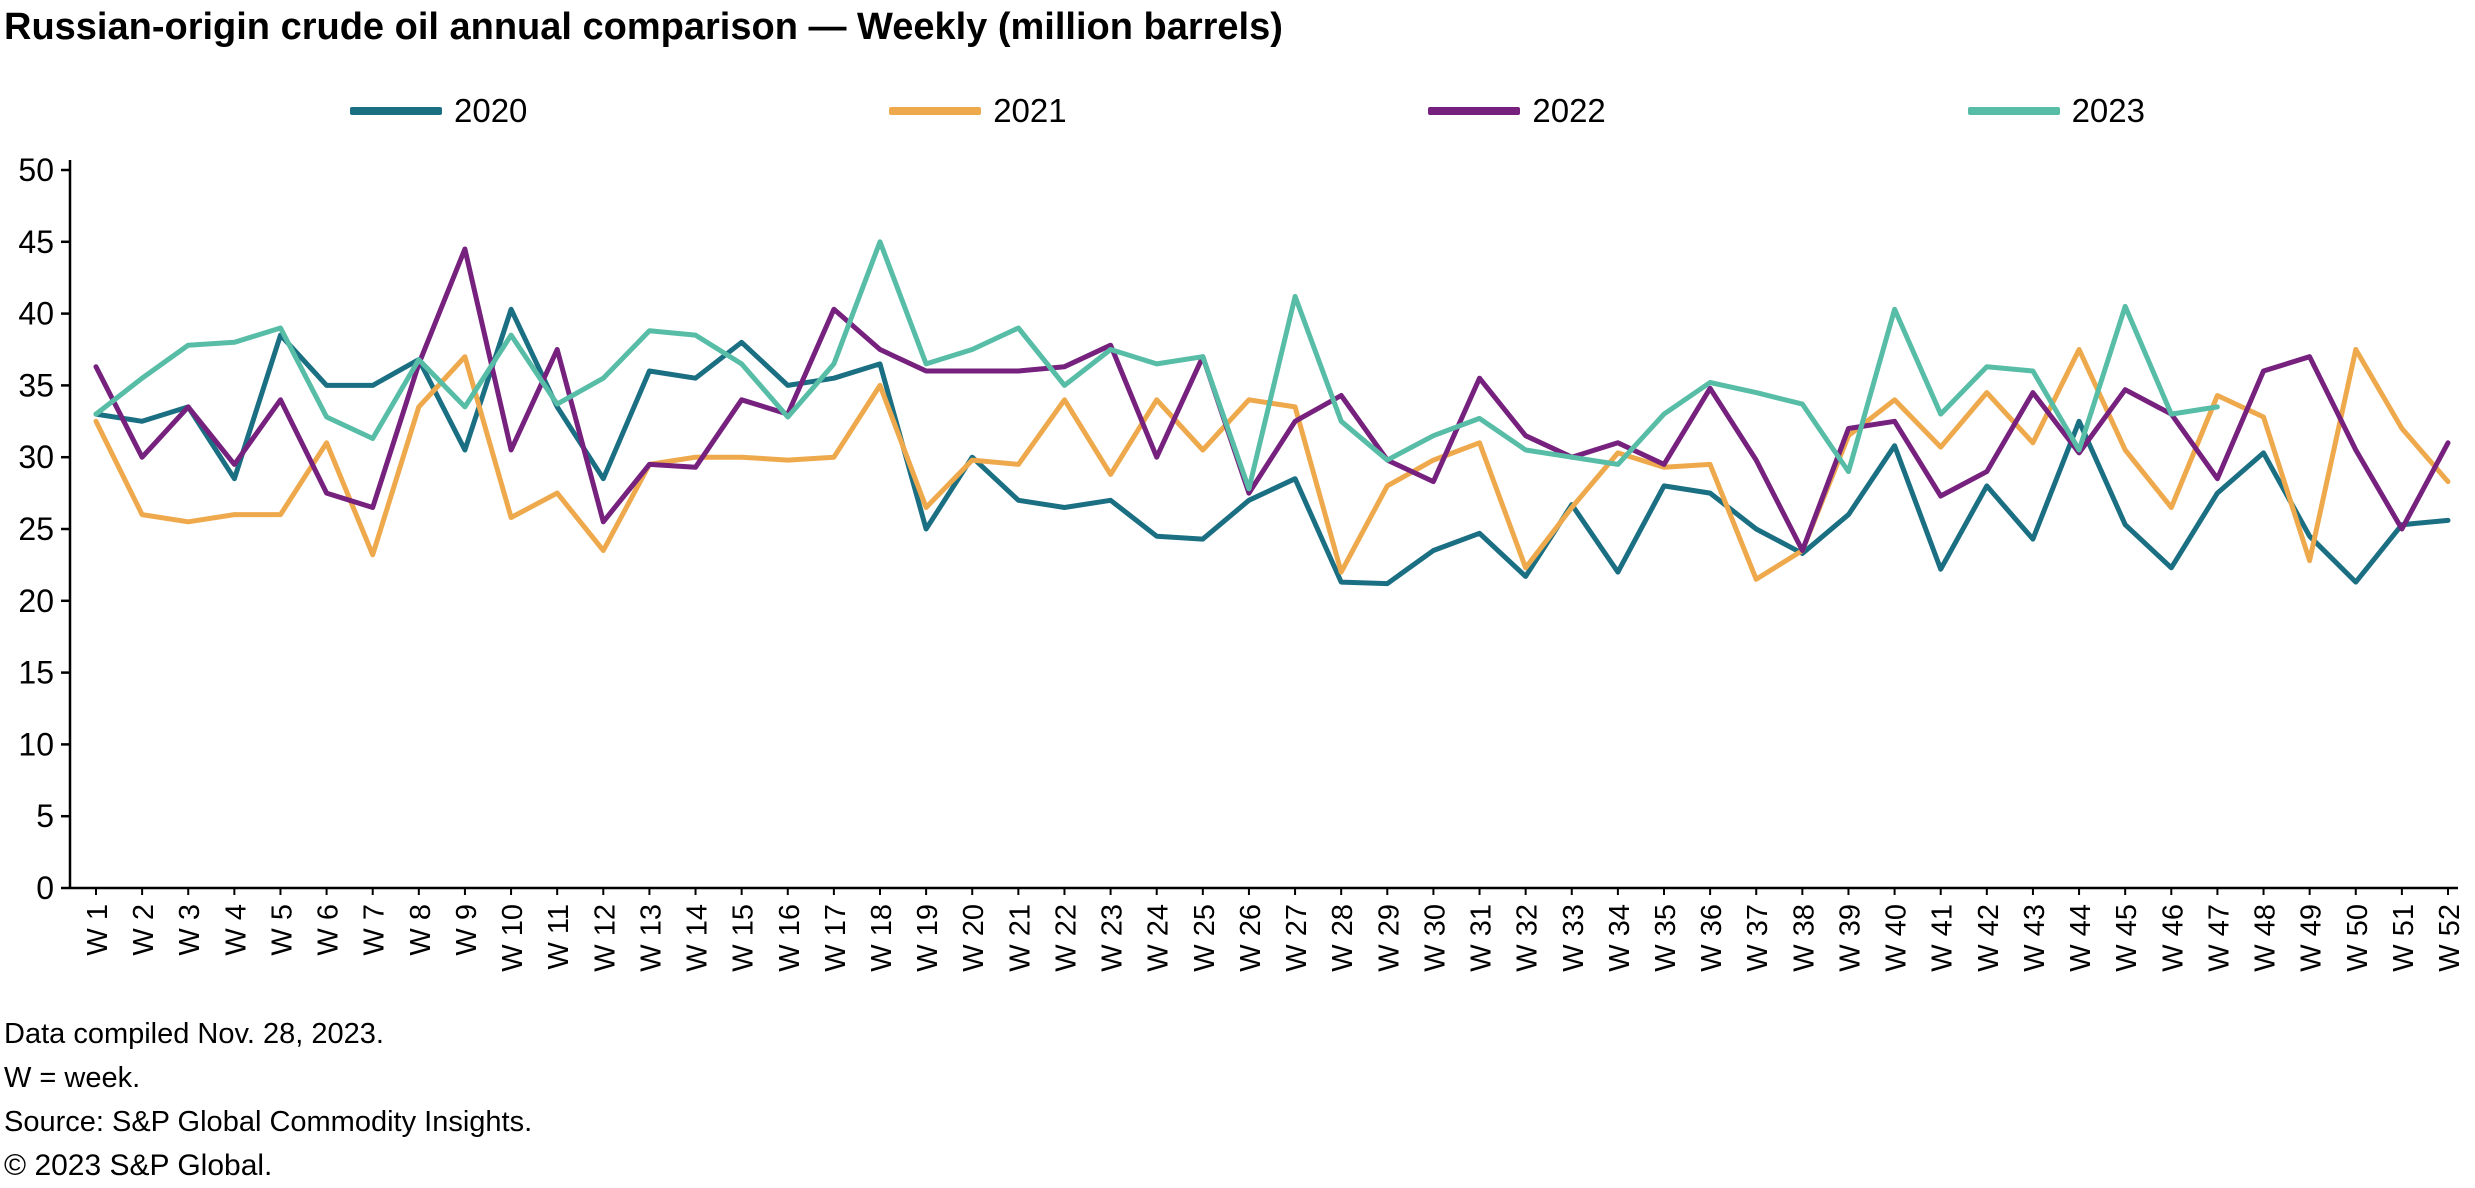  Describe the element at coordinates (2450, 938) in the screenshot. I see `svg-text: W 52` at that location.